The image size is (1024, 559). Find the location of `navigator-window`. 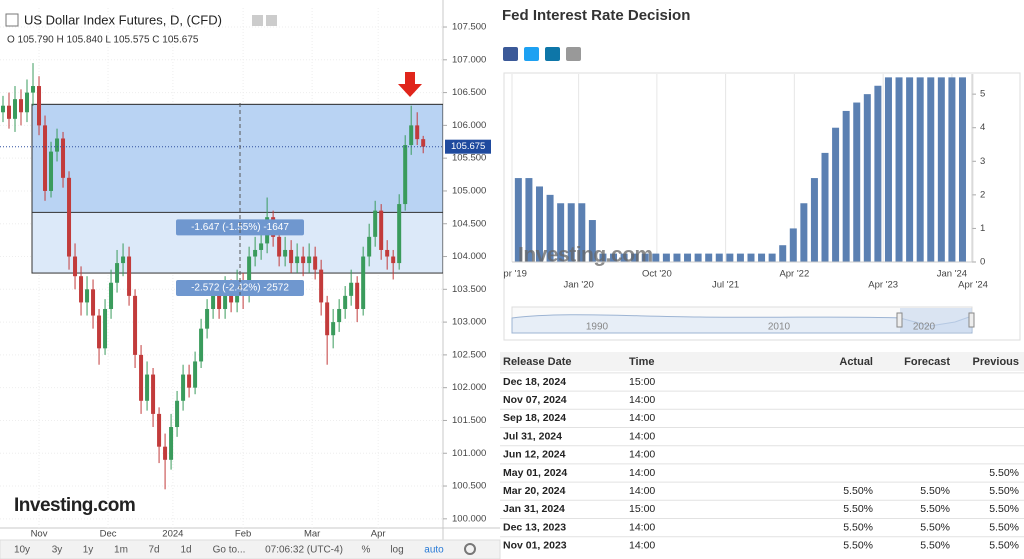

navigator-window is located at coordinates (936, 320).